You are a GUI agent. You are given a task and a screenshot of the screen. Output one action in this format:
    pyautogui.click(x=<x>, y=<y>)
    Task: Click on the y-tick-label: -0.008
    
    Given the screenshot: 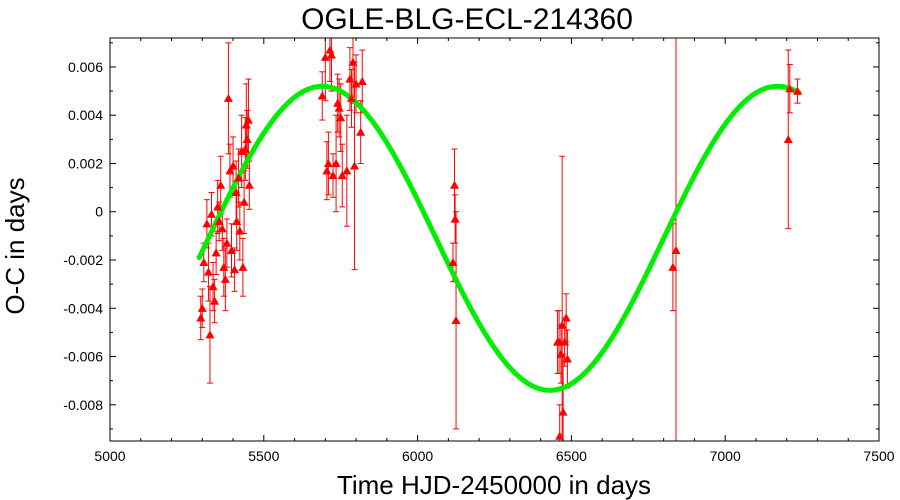 What is the action you would take?
    pyautogui.click(x=83, y=405)
    